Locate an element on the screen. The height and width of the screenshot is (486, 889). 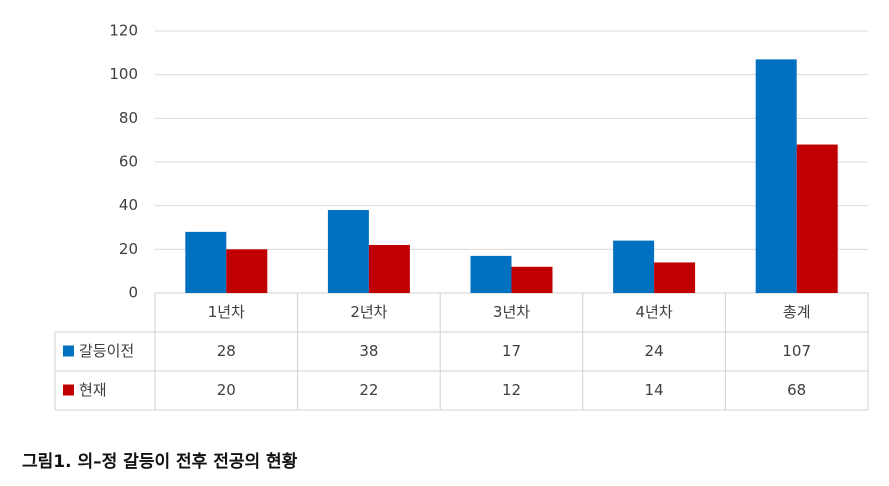
legend-label: 갈등이전 is located at coordinates (106, 351).